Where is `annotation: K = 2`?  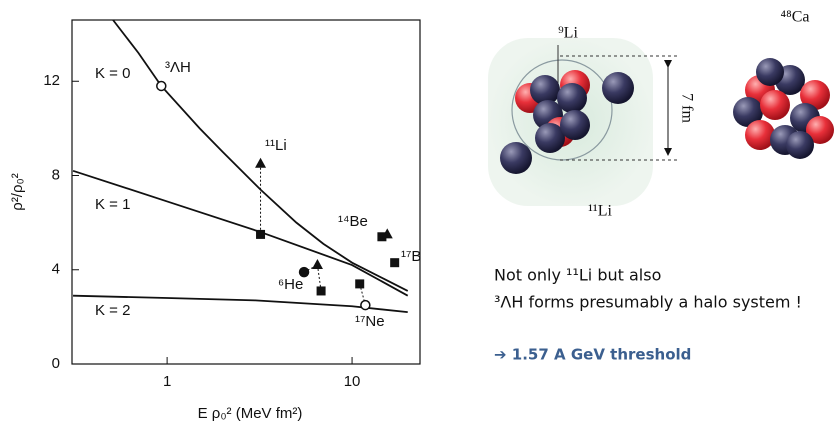
annotation: K = 2 is located at coordinates (112, 310).